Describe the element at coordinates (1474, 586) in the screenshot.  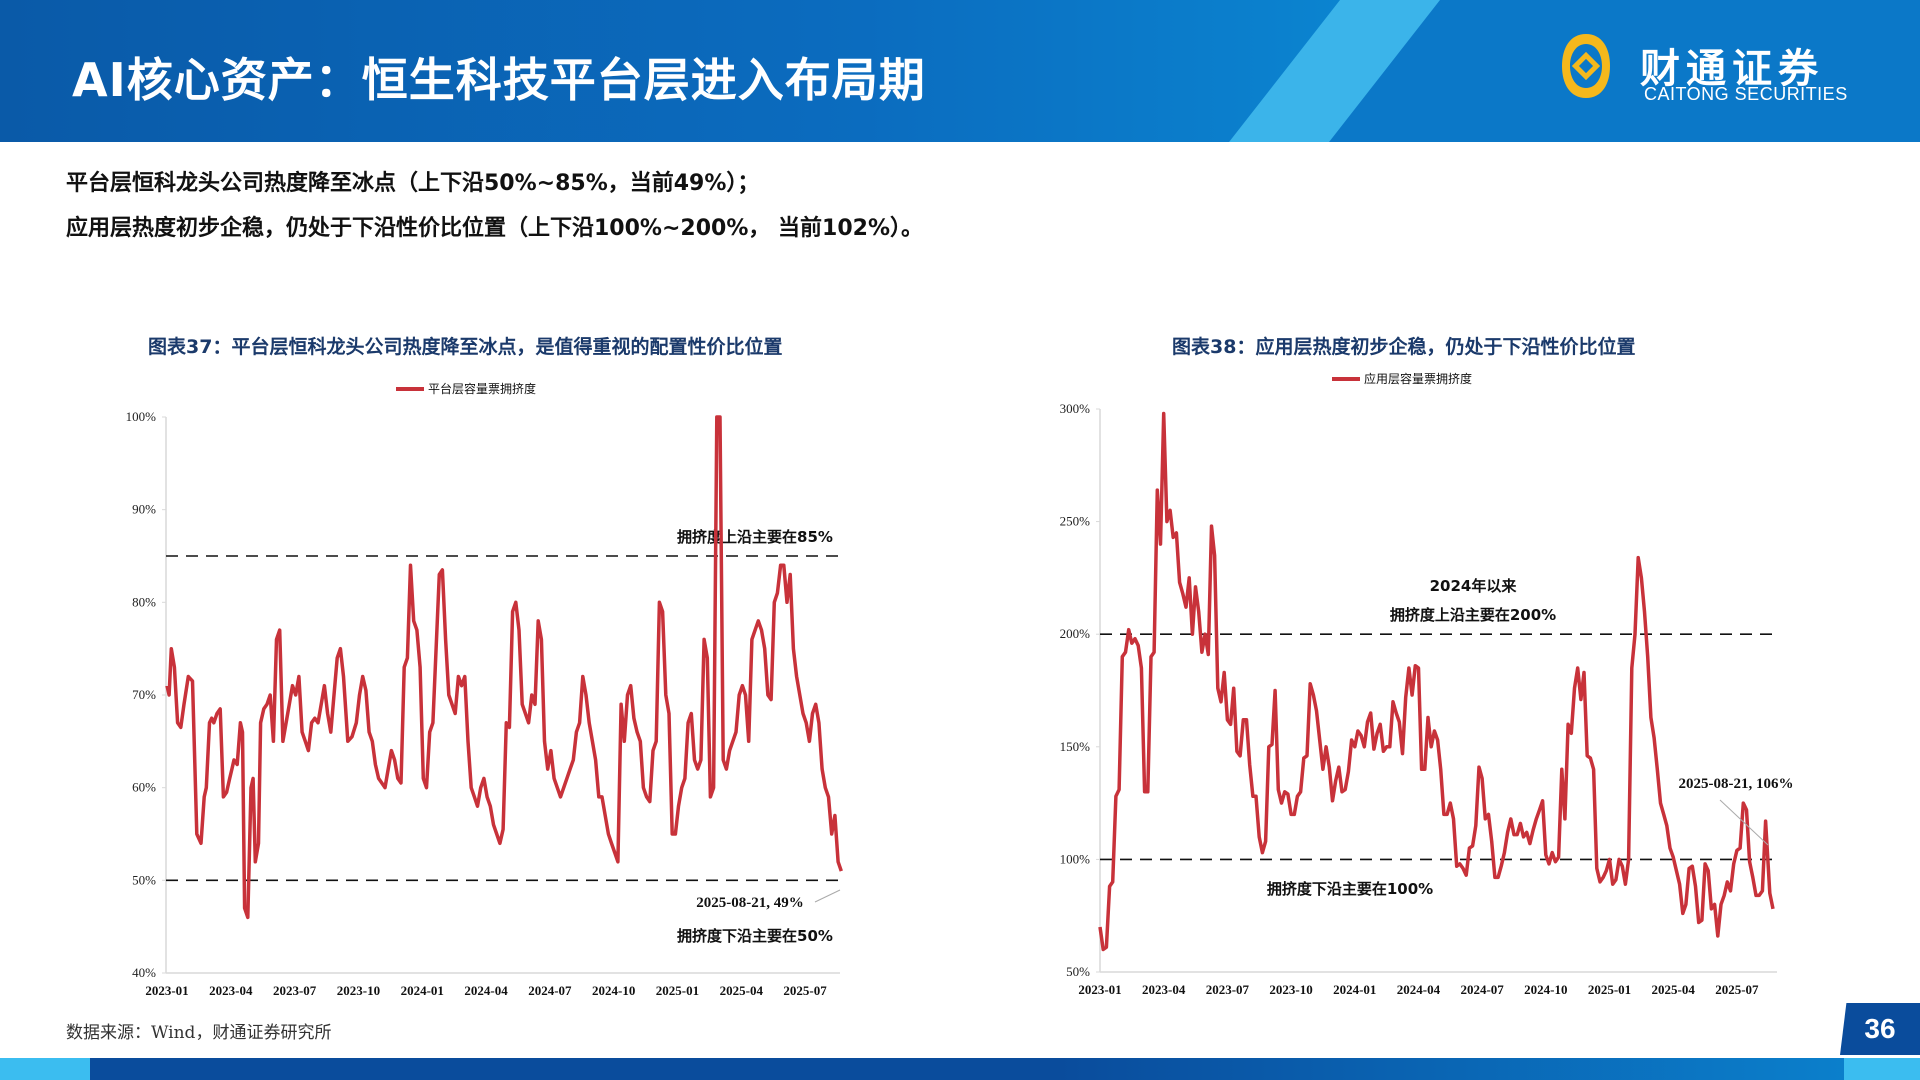
I see `reference-annotation-prefix: 2024年以来` at that location.